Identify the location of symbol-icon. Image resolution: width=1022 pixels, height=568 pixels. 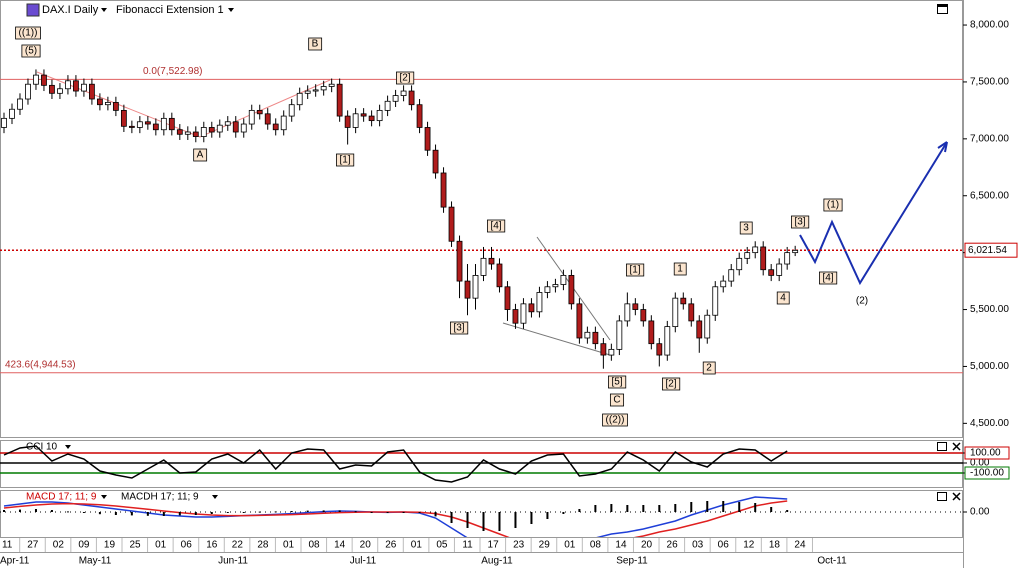
(33, 10).